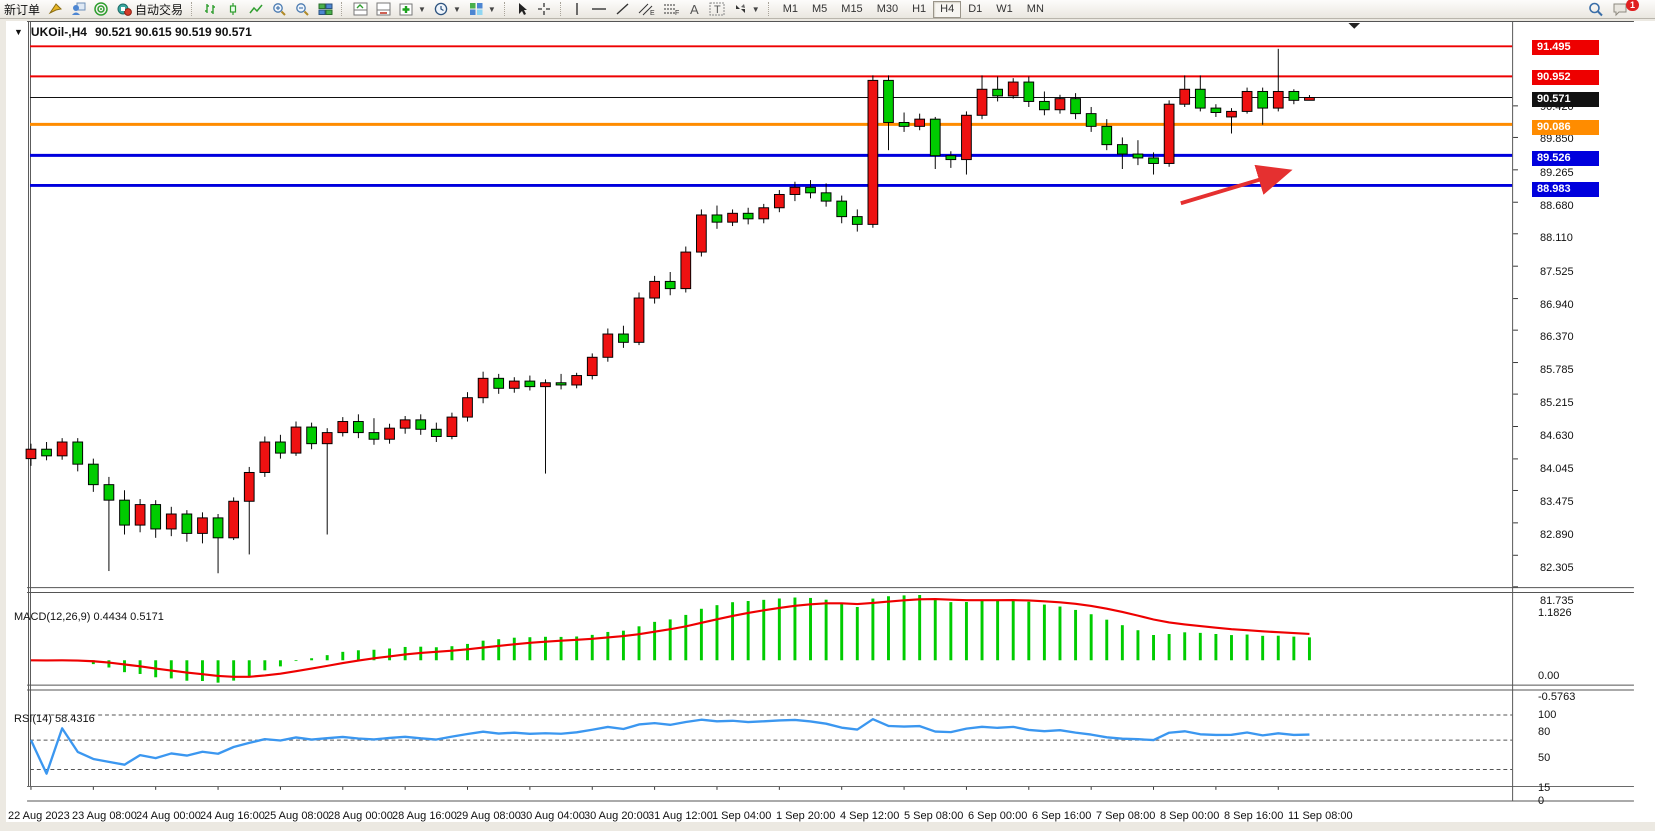 This screenshot has height=831, width=1655. I want to click on profile-button, so click(78, 9).